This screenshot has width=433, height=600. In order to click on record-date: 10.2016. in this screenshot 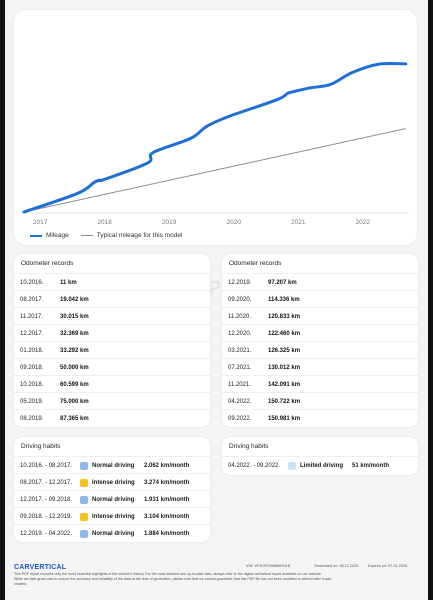, I will do `click(32, 282)`.